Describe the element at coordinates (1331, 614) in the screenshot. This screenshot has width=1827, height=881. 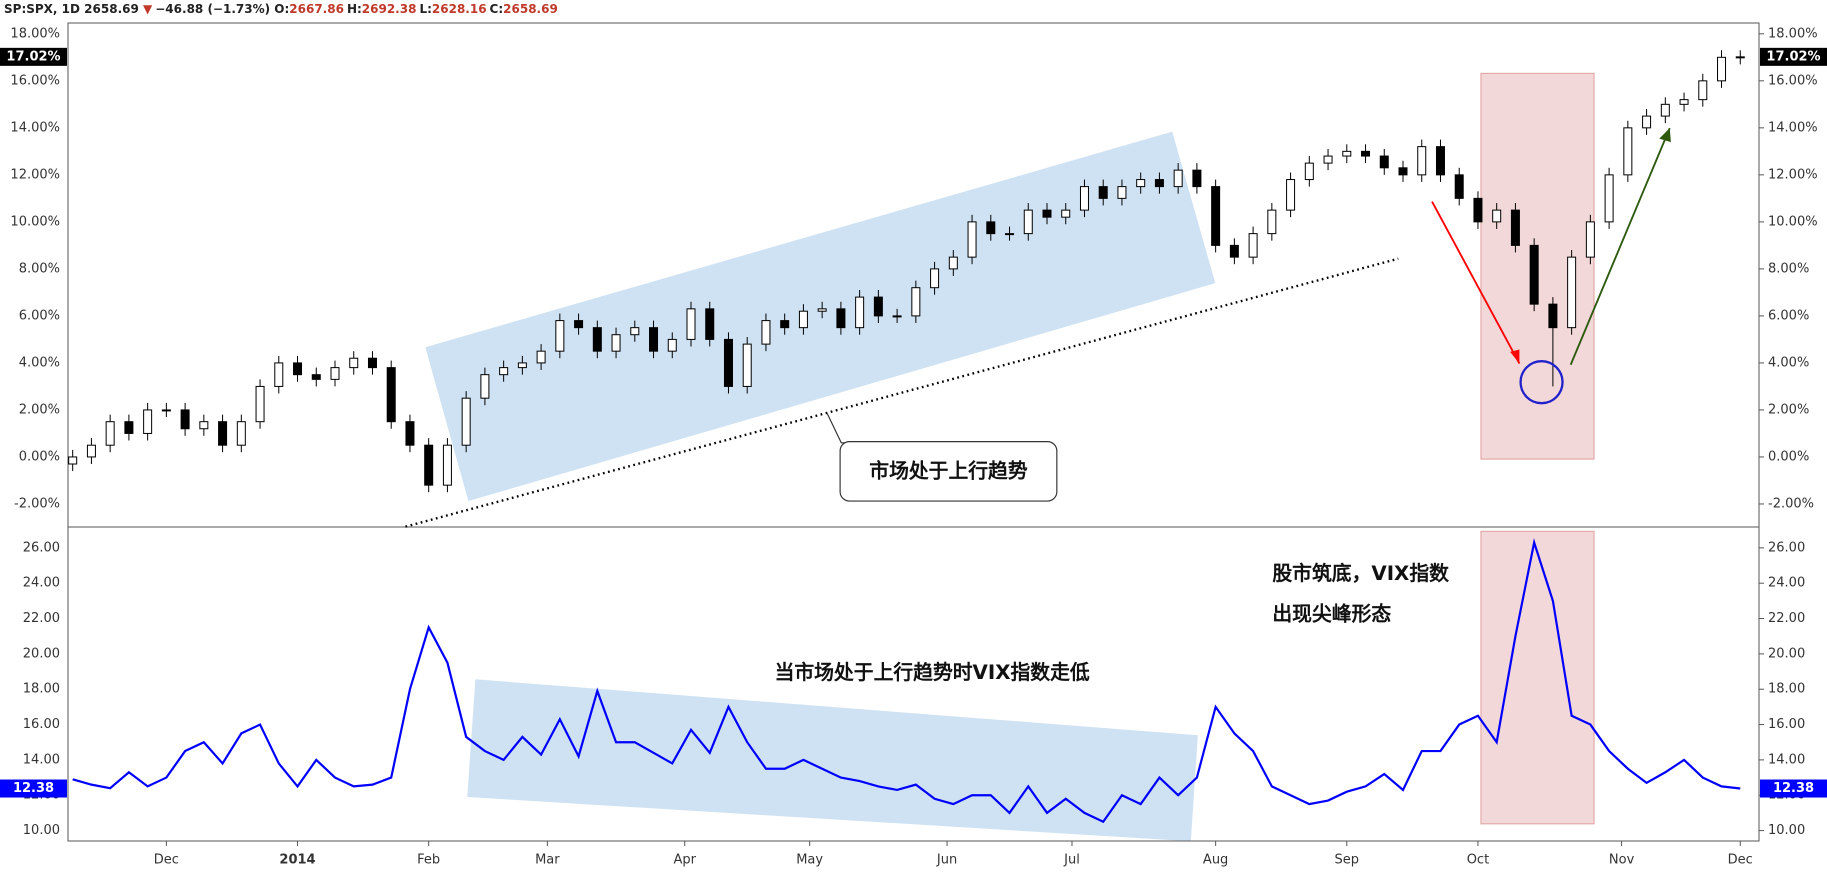
I see `spike-label: 出现尖峰形态` at that location.